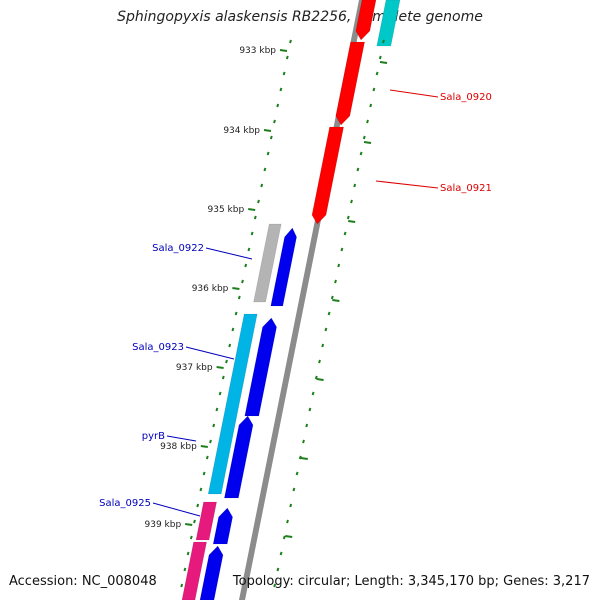 The image size is (600, 600). Describe the element at coordinates (163, 525) in the screenshot. I see `kbp-tick-label: 939 kbp` at that location.